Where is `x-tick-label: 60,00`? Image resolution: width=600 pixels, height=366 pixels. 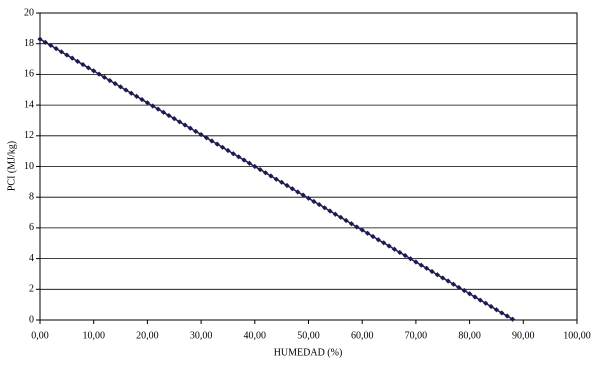 x-tick-label: 60,00 is located at coordinates (362, 335).